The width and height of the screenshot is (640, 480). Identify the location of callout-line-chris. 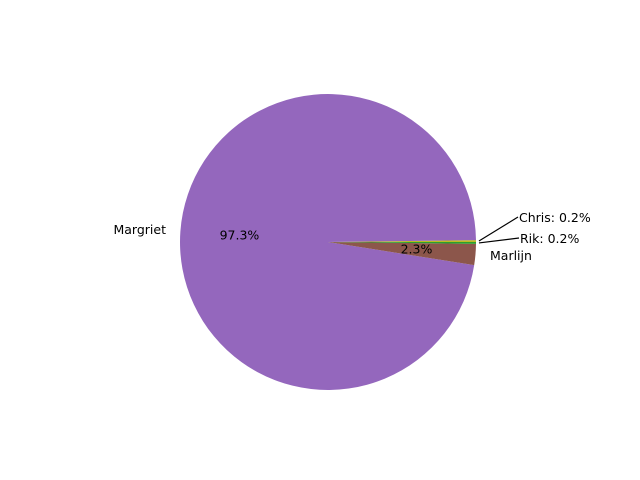
(498, 229).